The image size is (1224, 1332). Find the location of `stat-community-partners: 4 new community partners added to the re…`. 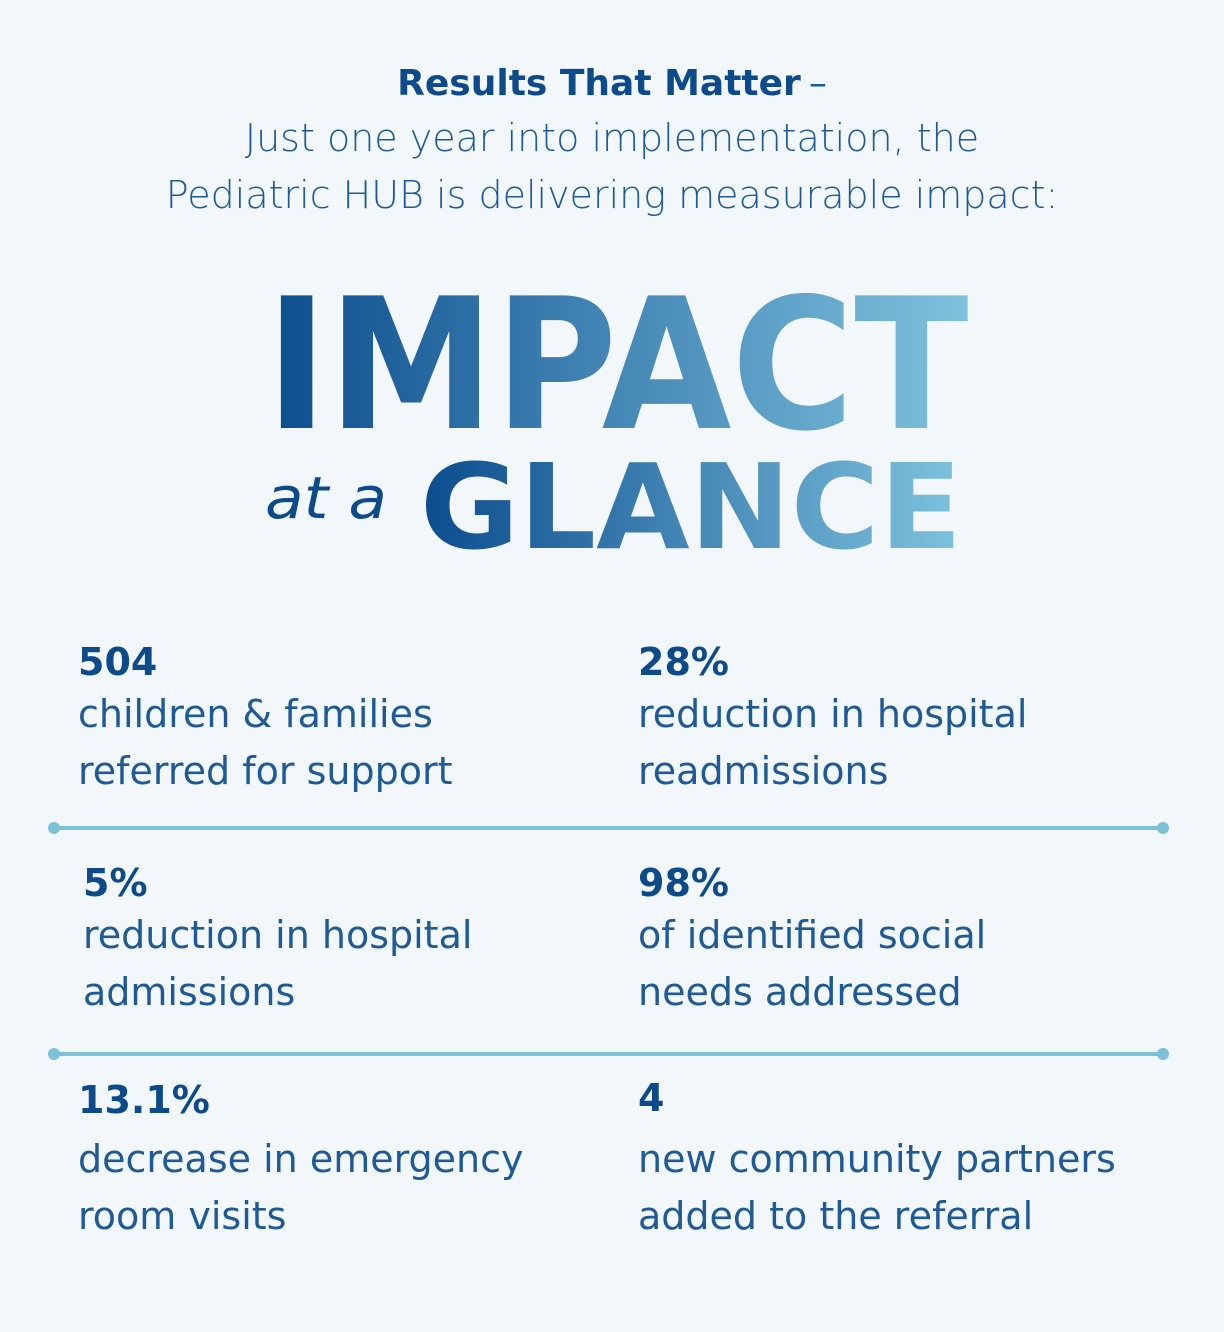

stat-community-partners: 4 new community partners added to the re… is located at coordinates (918, 1159).